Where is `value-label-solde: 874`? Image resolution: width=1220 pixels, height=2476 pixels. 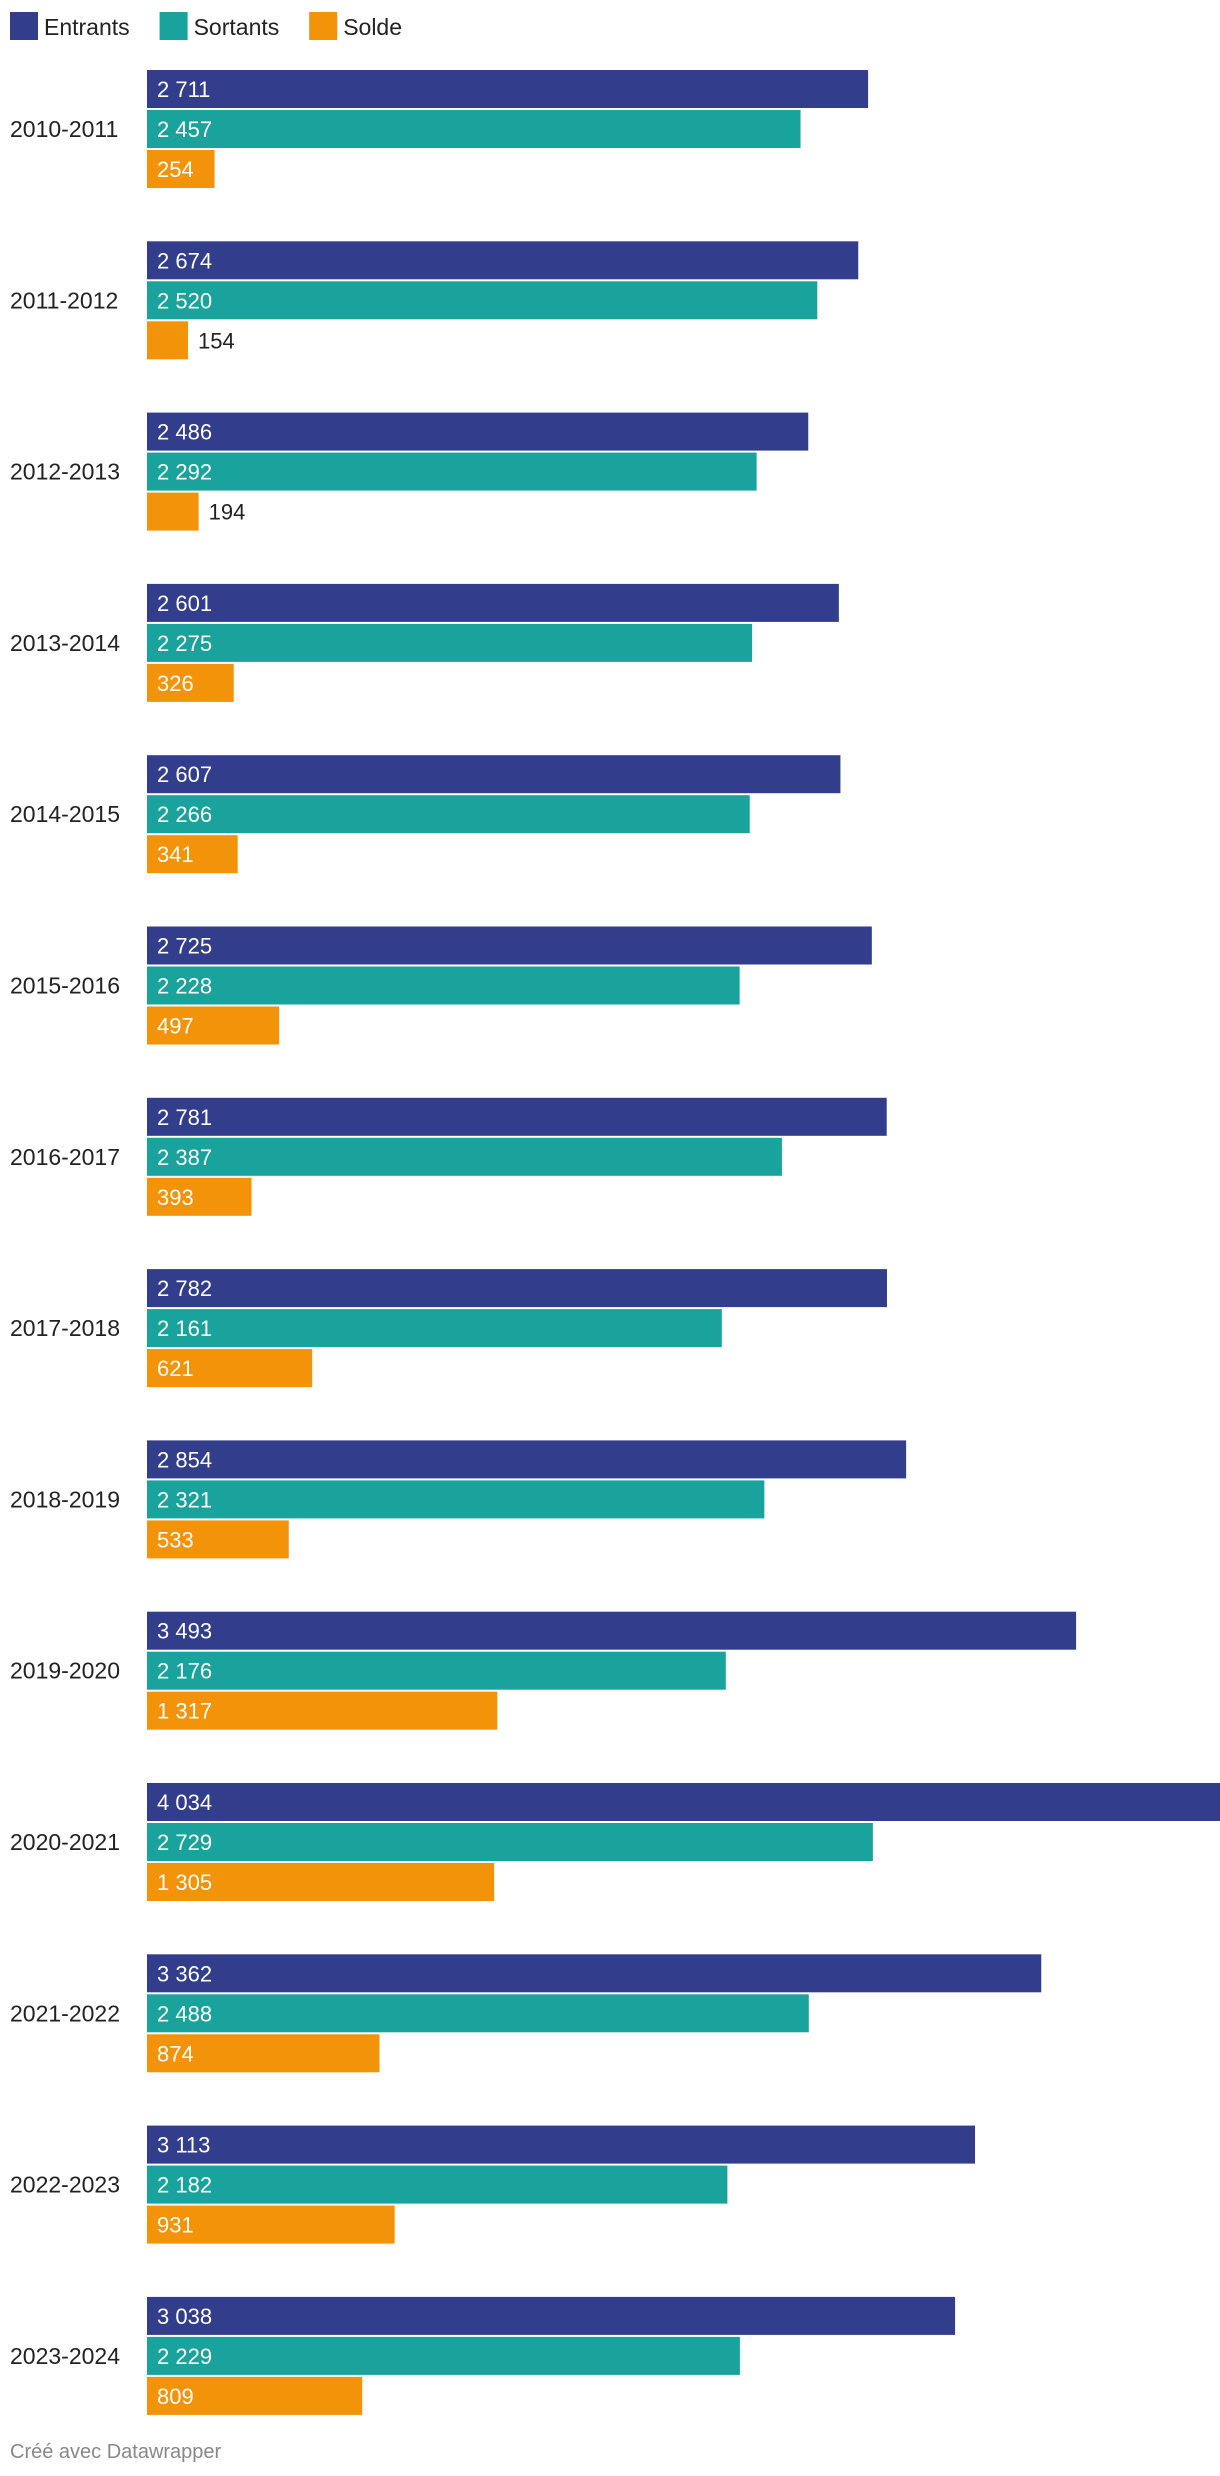
value-label-solde: 874 is located at coordinates (175, 2053).